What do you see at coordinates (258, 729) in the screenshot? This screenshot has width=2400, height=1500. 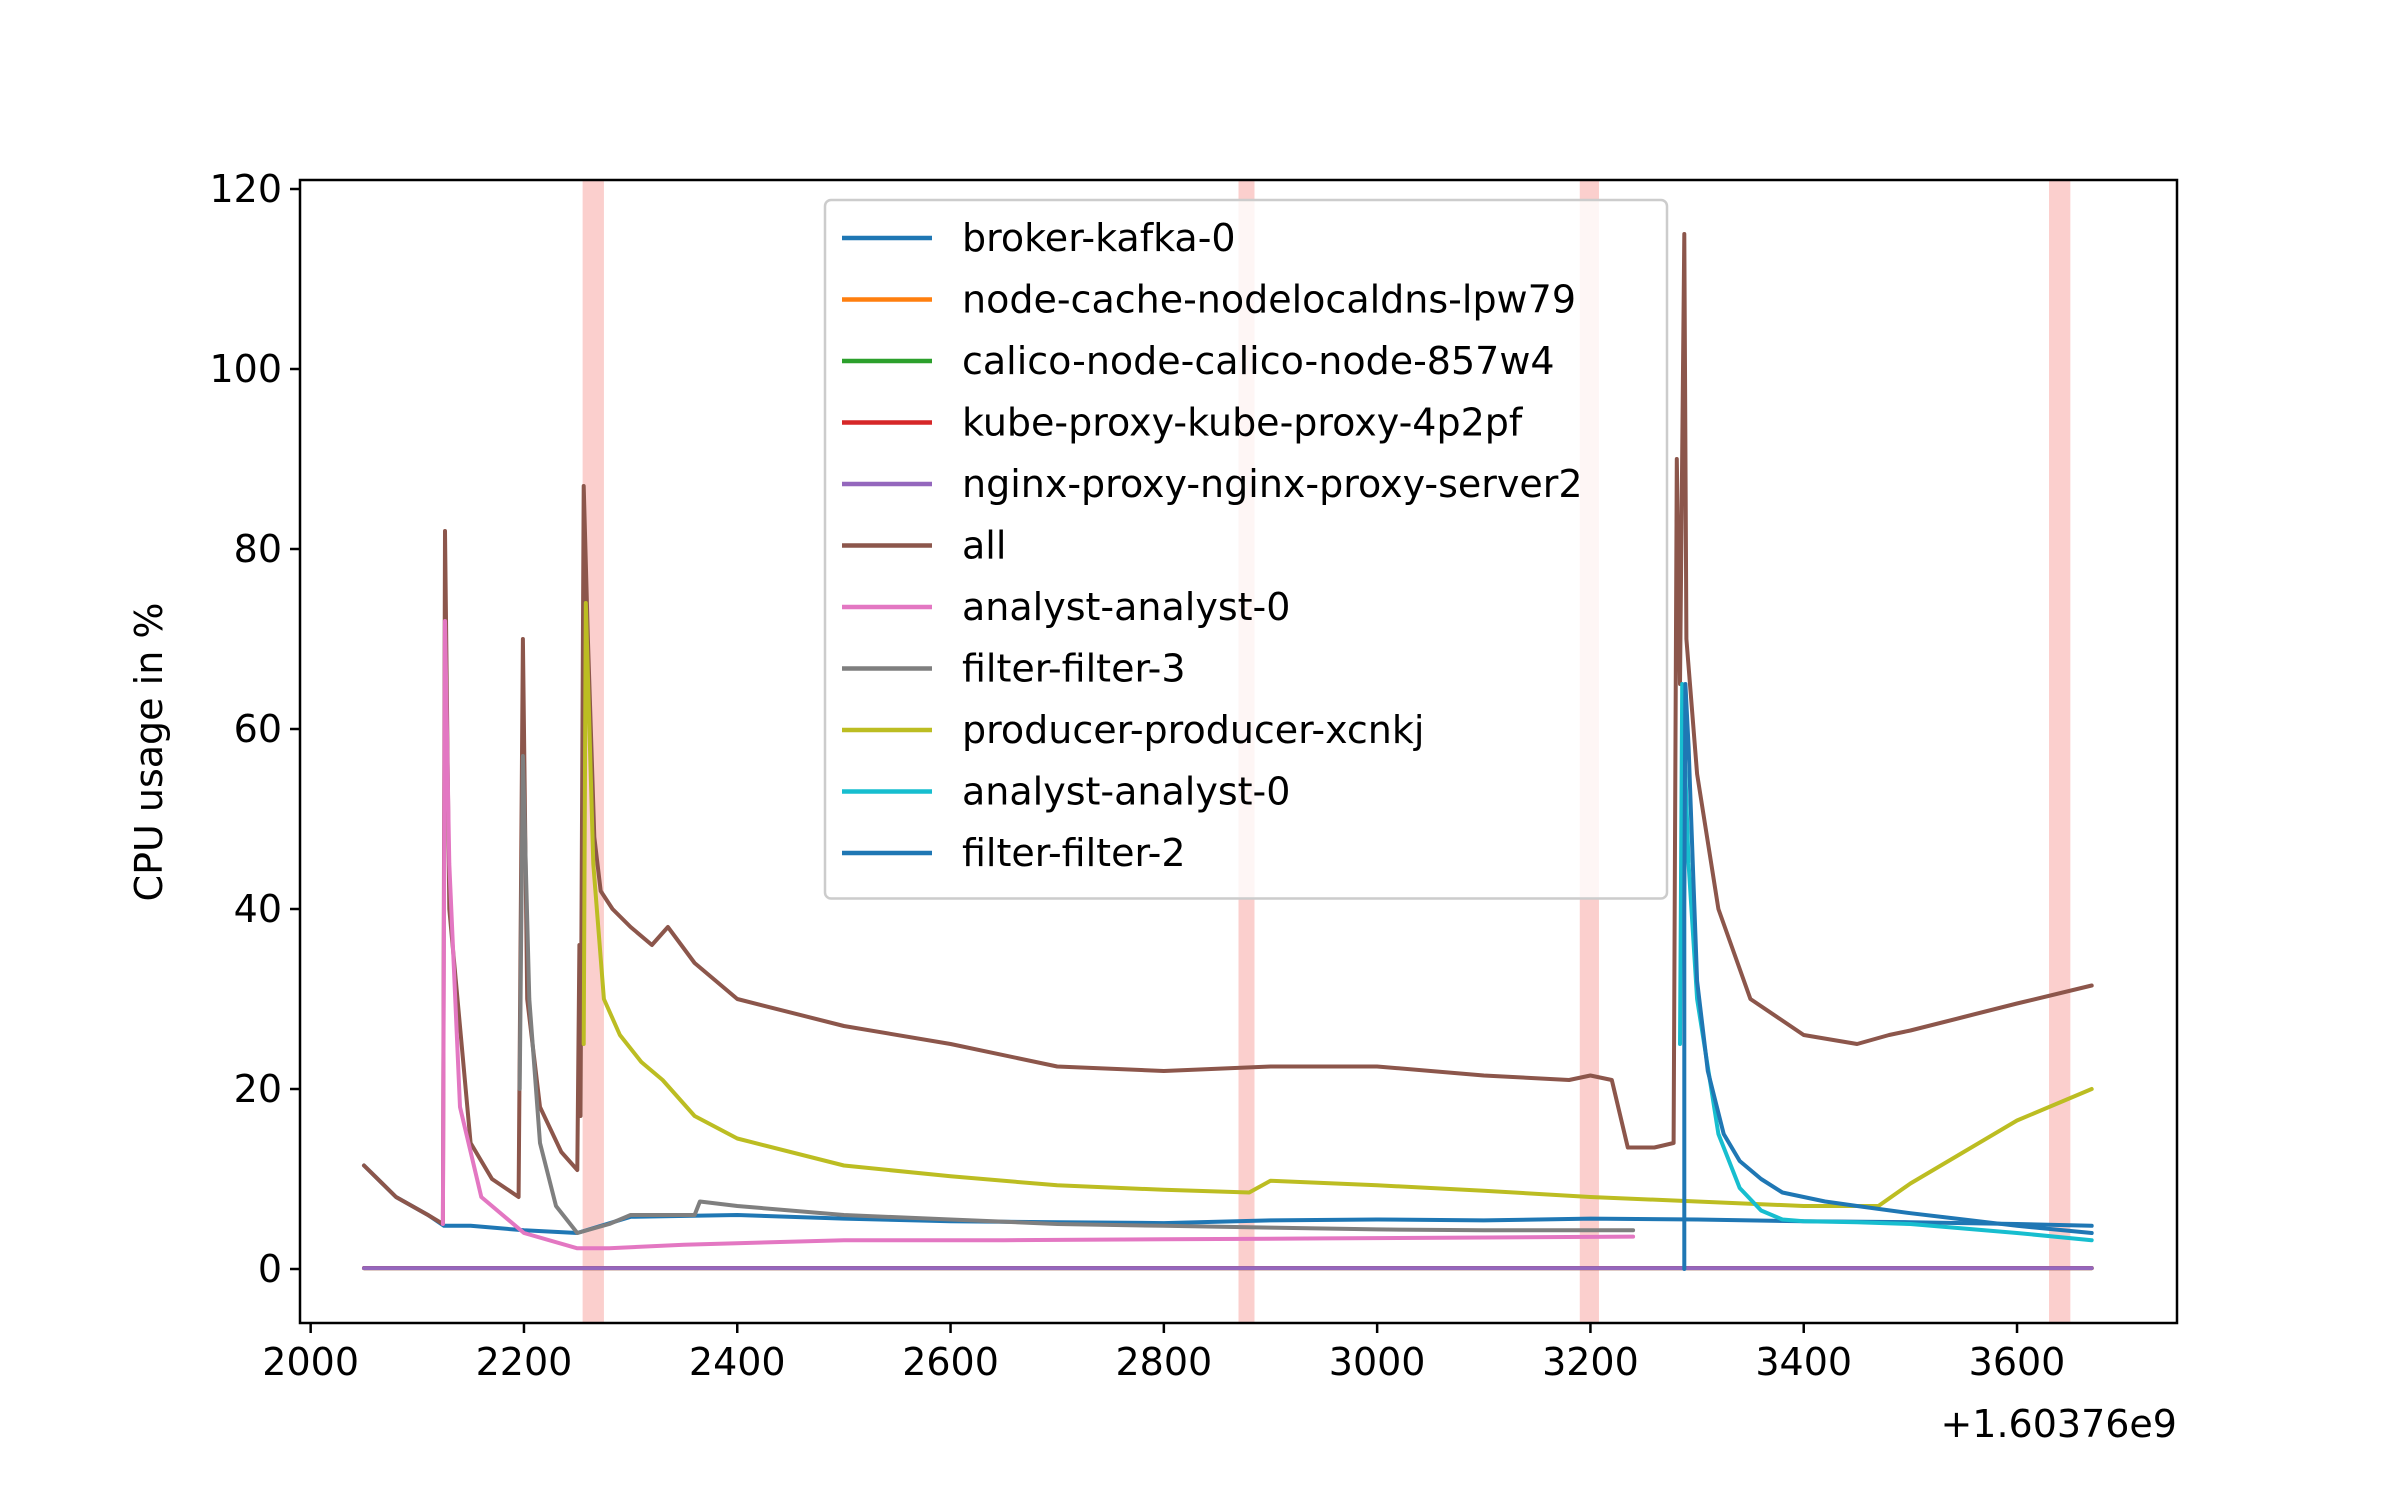 I see `y-tick-label: 60` at bounding box center [258, 729].